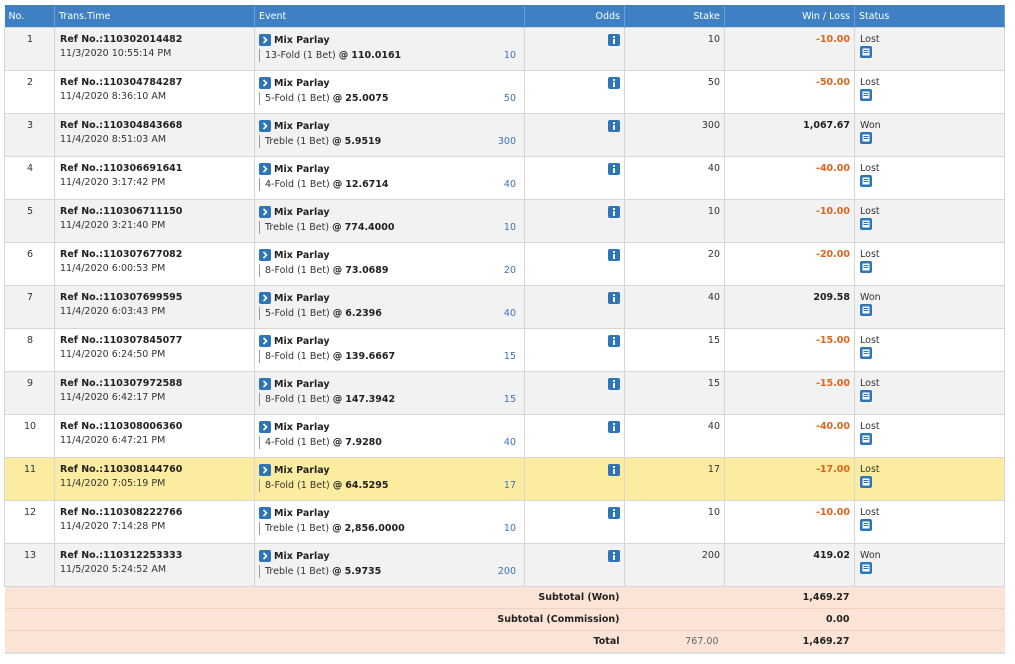 This screenshot has width=1015, height=664. Describe the element at coordinates (121, 512) in the screenshot. I see `ref-number: Ref No.:110308222766` at that location.